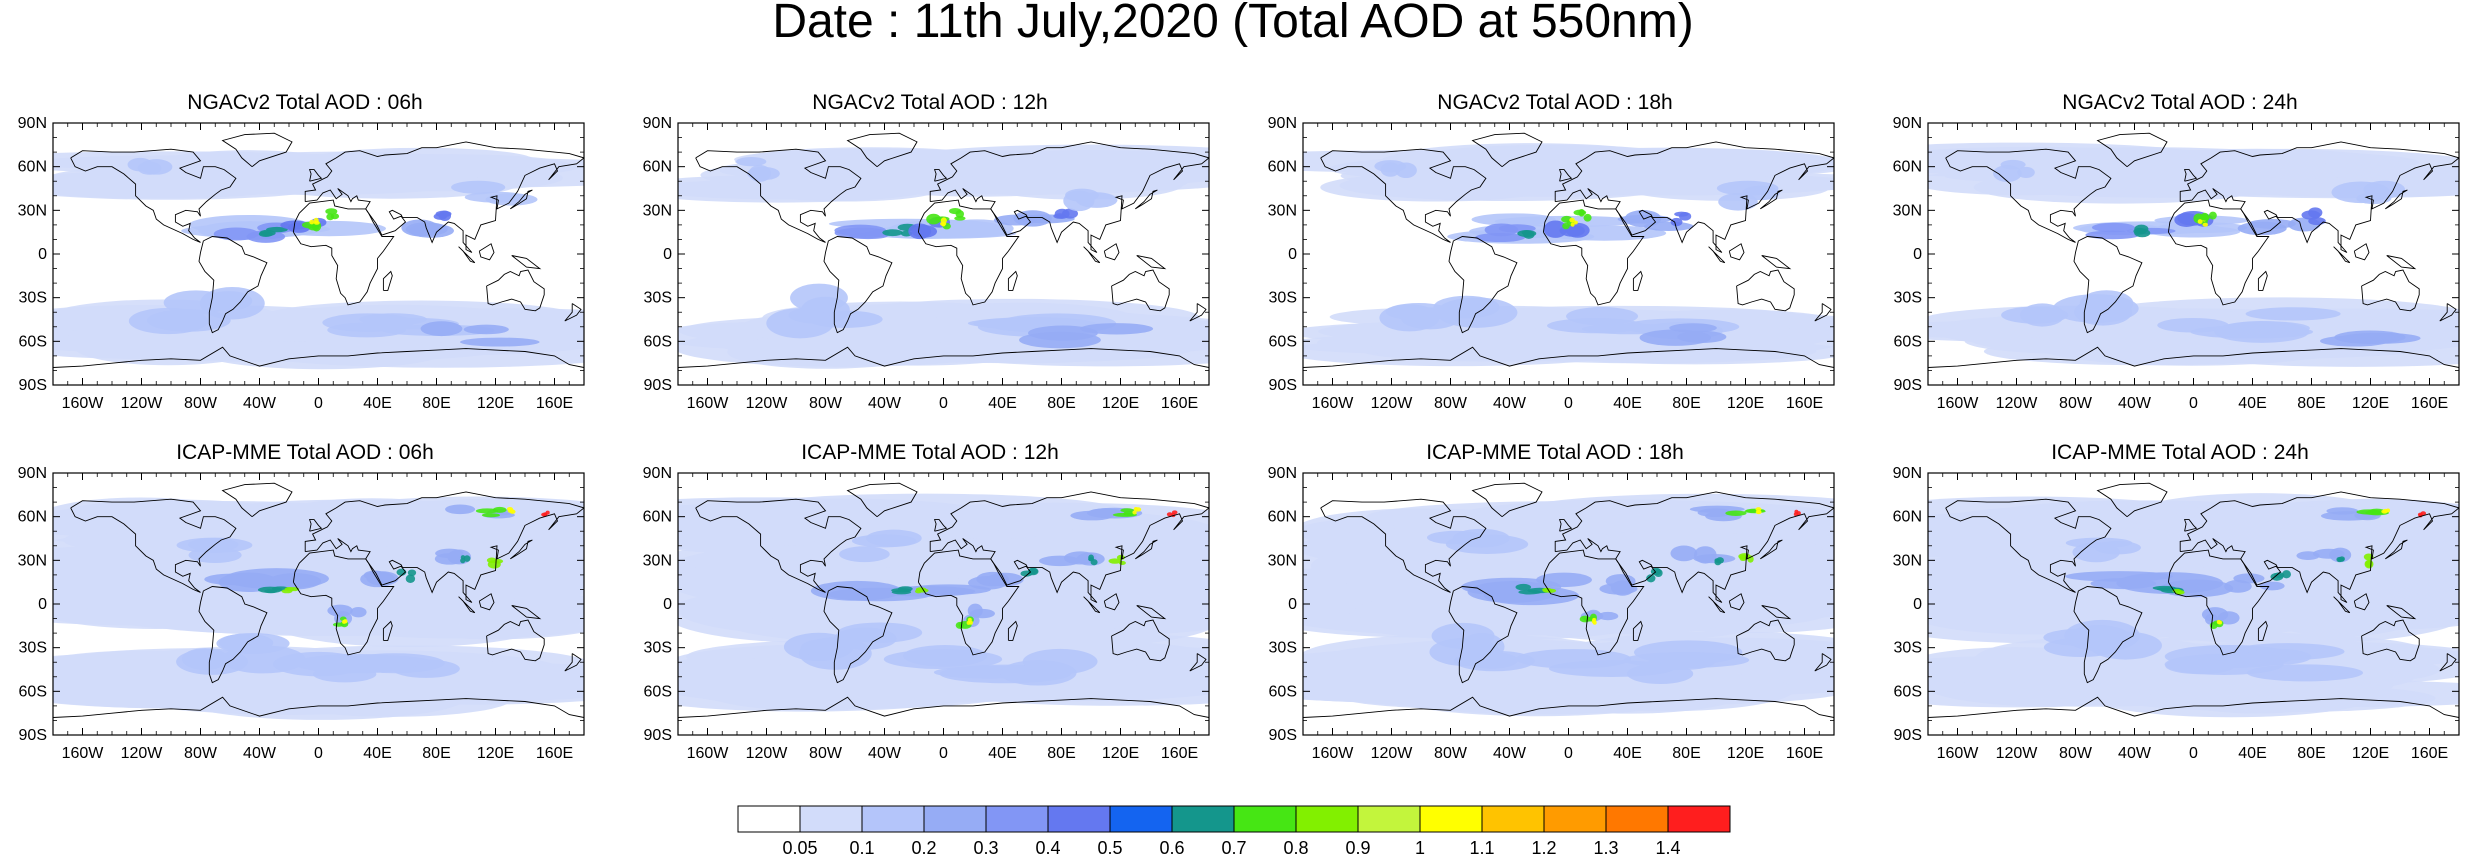  I want to click on lon-tick-label: 80E, so click(1686, 753).